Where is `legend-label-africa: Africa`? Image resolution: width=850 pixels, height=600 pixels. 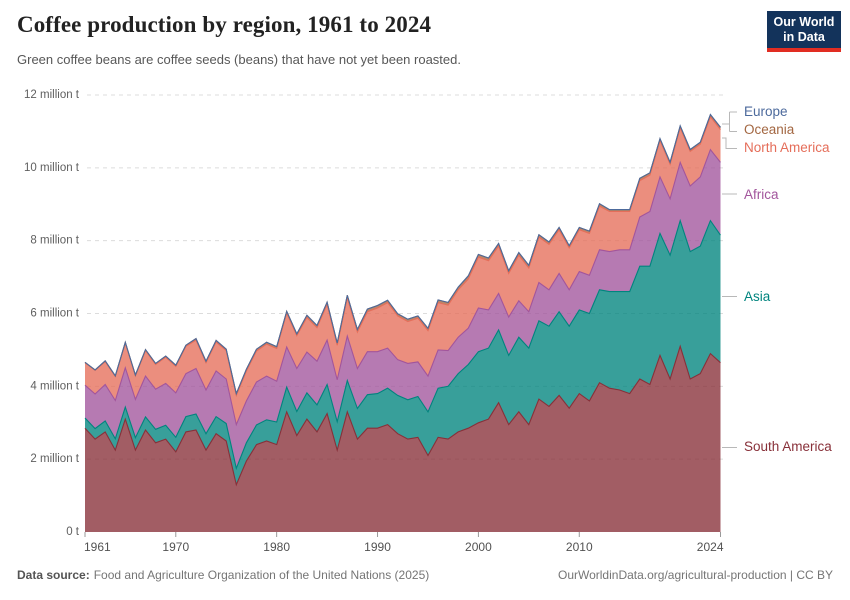 legend-label-africa: Africa is located at coordinates (761, 194).